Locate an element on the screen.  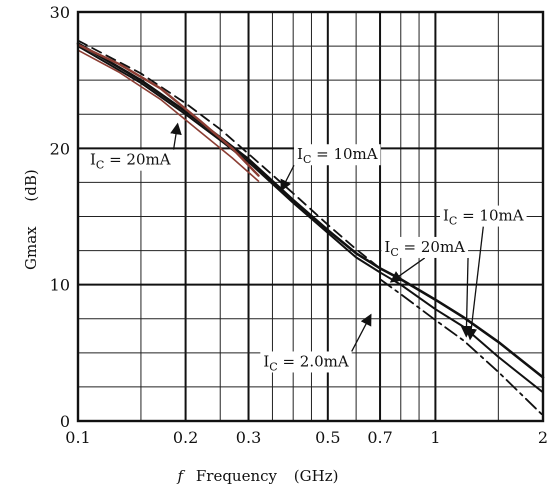
y-tick-label: 10 is located at coordinates (60, 285).